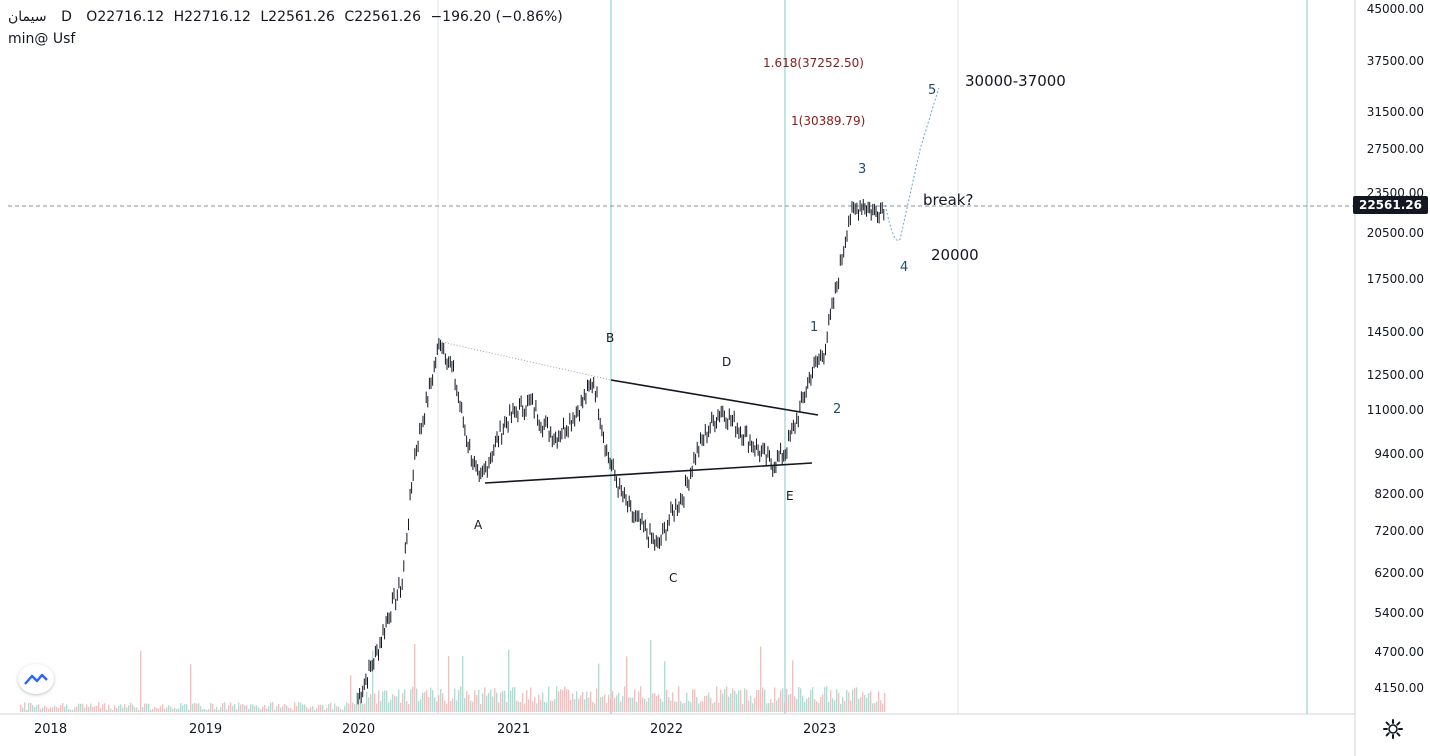 The height and width of the screenshot is (756, 1430). What do you see at coordinates (526, 361) in the screenshot?
I see `trendline-upper-dotted` at bounding box center [526, 361].